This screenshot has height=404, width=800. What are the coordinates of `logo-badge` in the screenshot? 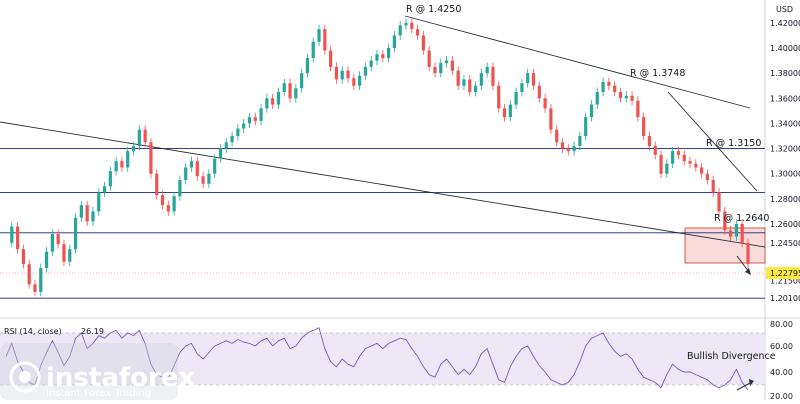 It's located at (89, 371).